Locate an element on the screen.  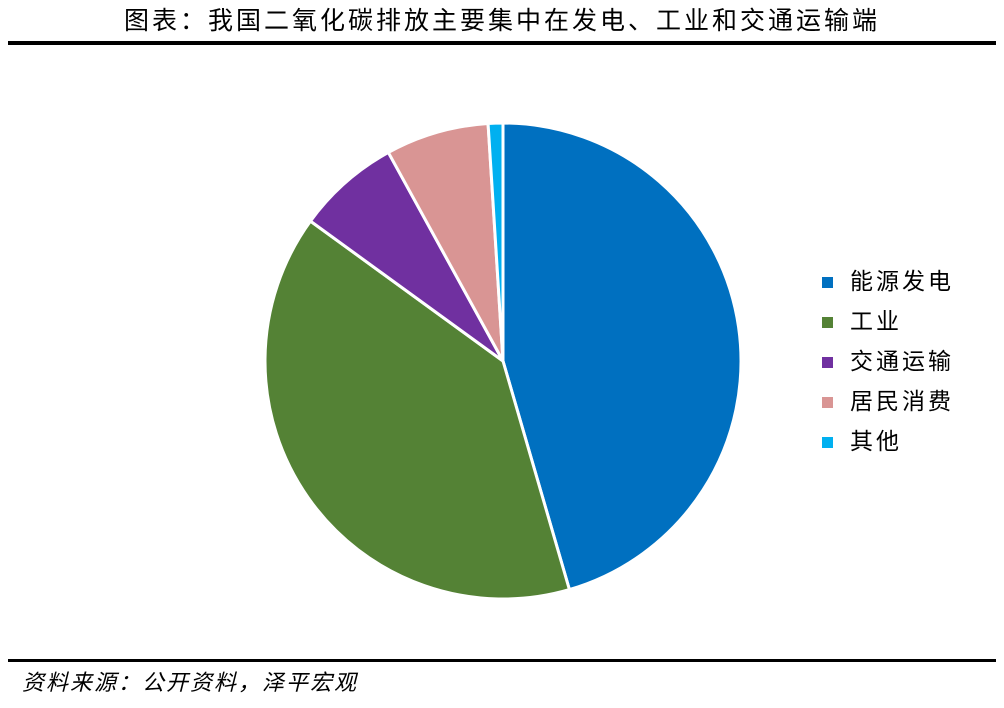
legend-item-3: 居民消费 is located at coordinates (888, 402).